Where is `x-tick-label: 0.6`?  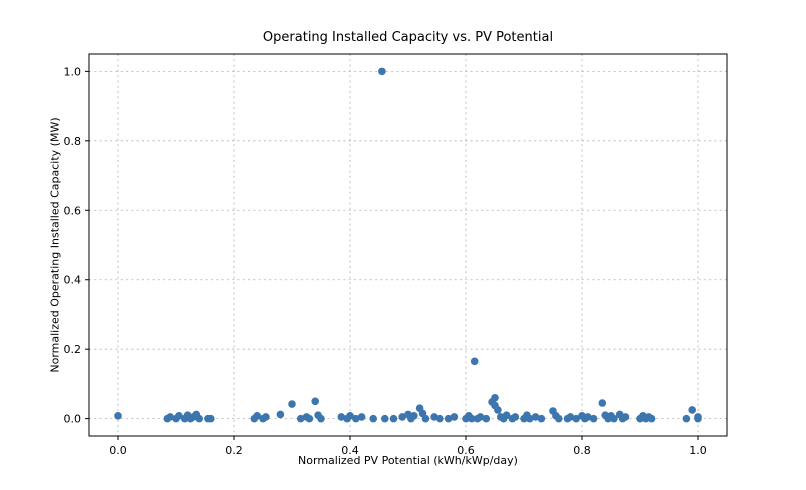
x-tick-label: 0.6 is located at coordinates (466, 450).